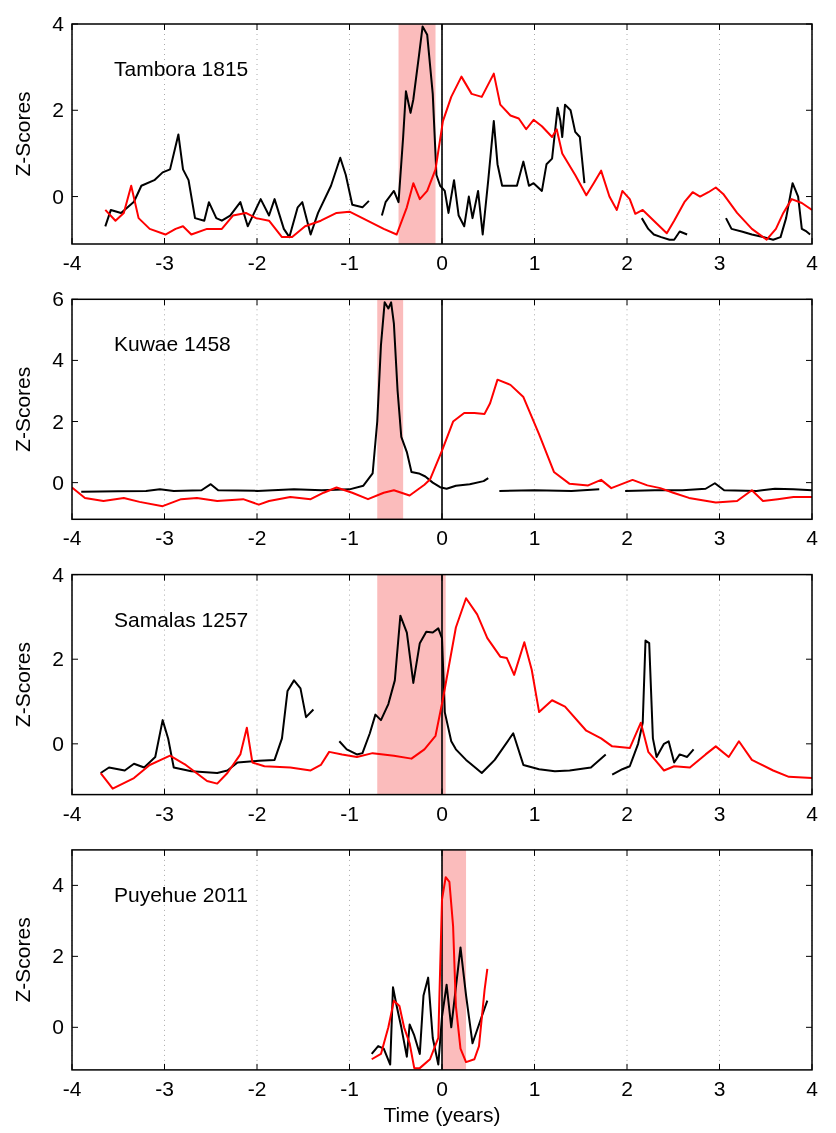  What do you see at coordinates (181, 619) in the screenshot?
I see `annotation: Samalas 1257` at bounding box center [181, 619].